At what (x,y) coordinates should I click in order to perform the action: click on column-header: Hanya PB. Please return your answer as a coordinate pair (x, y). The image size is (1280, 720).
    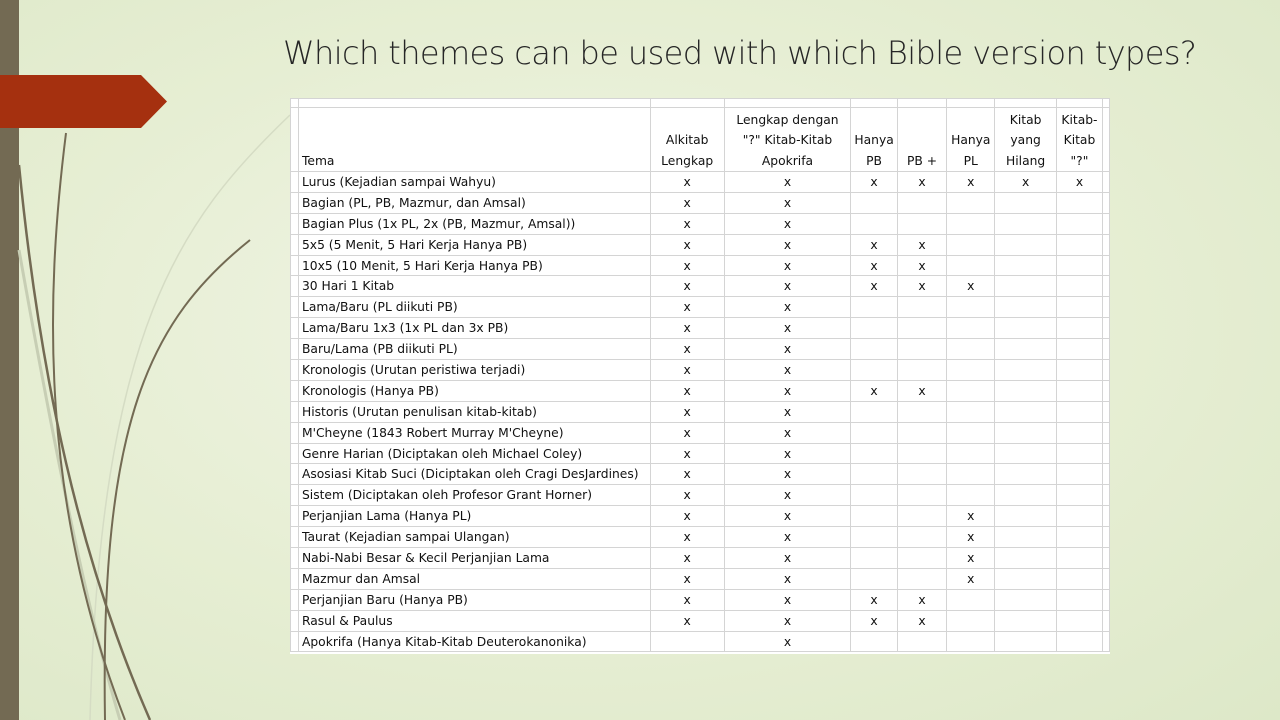
    Looking at the image, I should click on (874, 139).